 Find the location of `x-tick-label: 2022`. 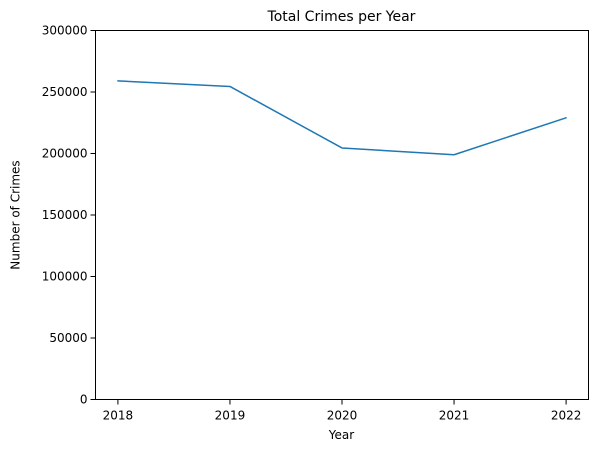

x-tick-label: 2022 is located at coordinates (566, 416).